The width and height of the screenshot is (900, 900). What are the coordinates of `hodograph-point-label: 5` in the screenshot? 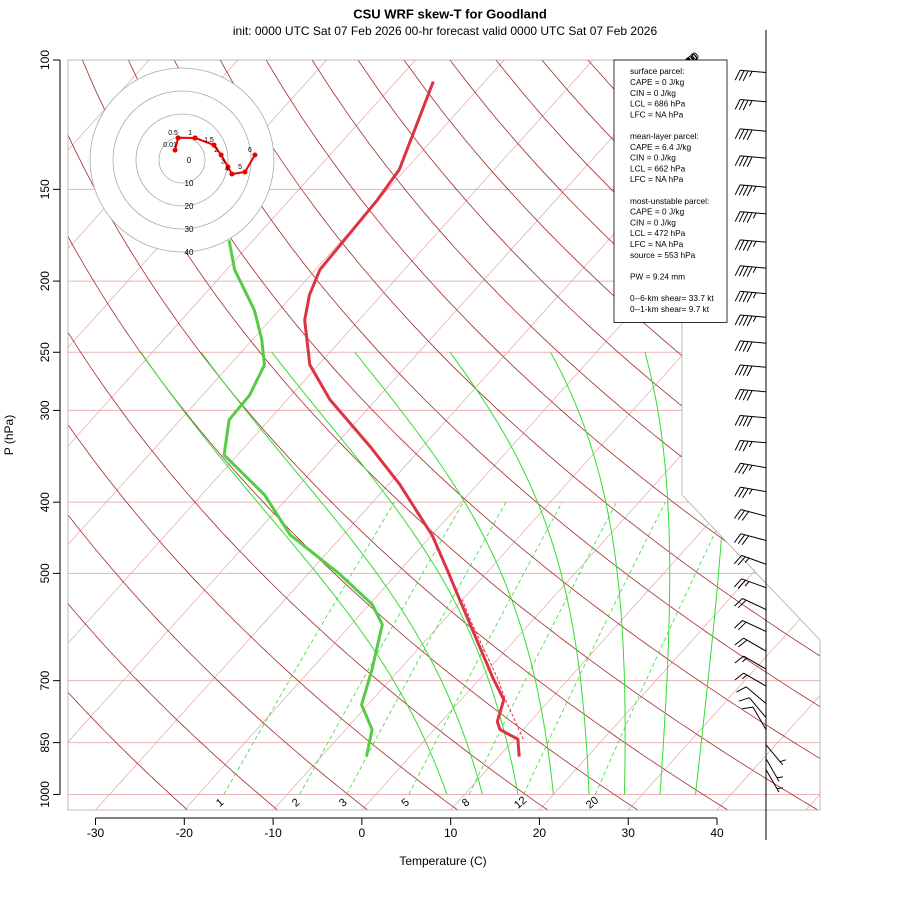 It's located at (240, 167).